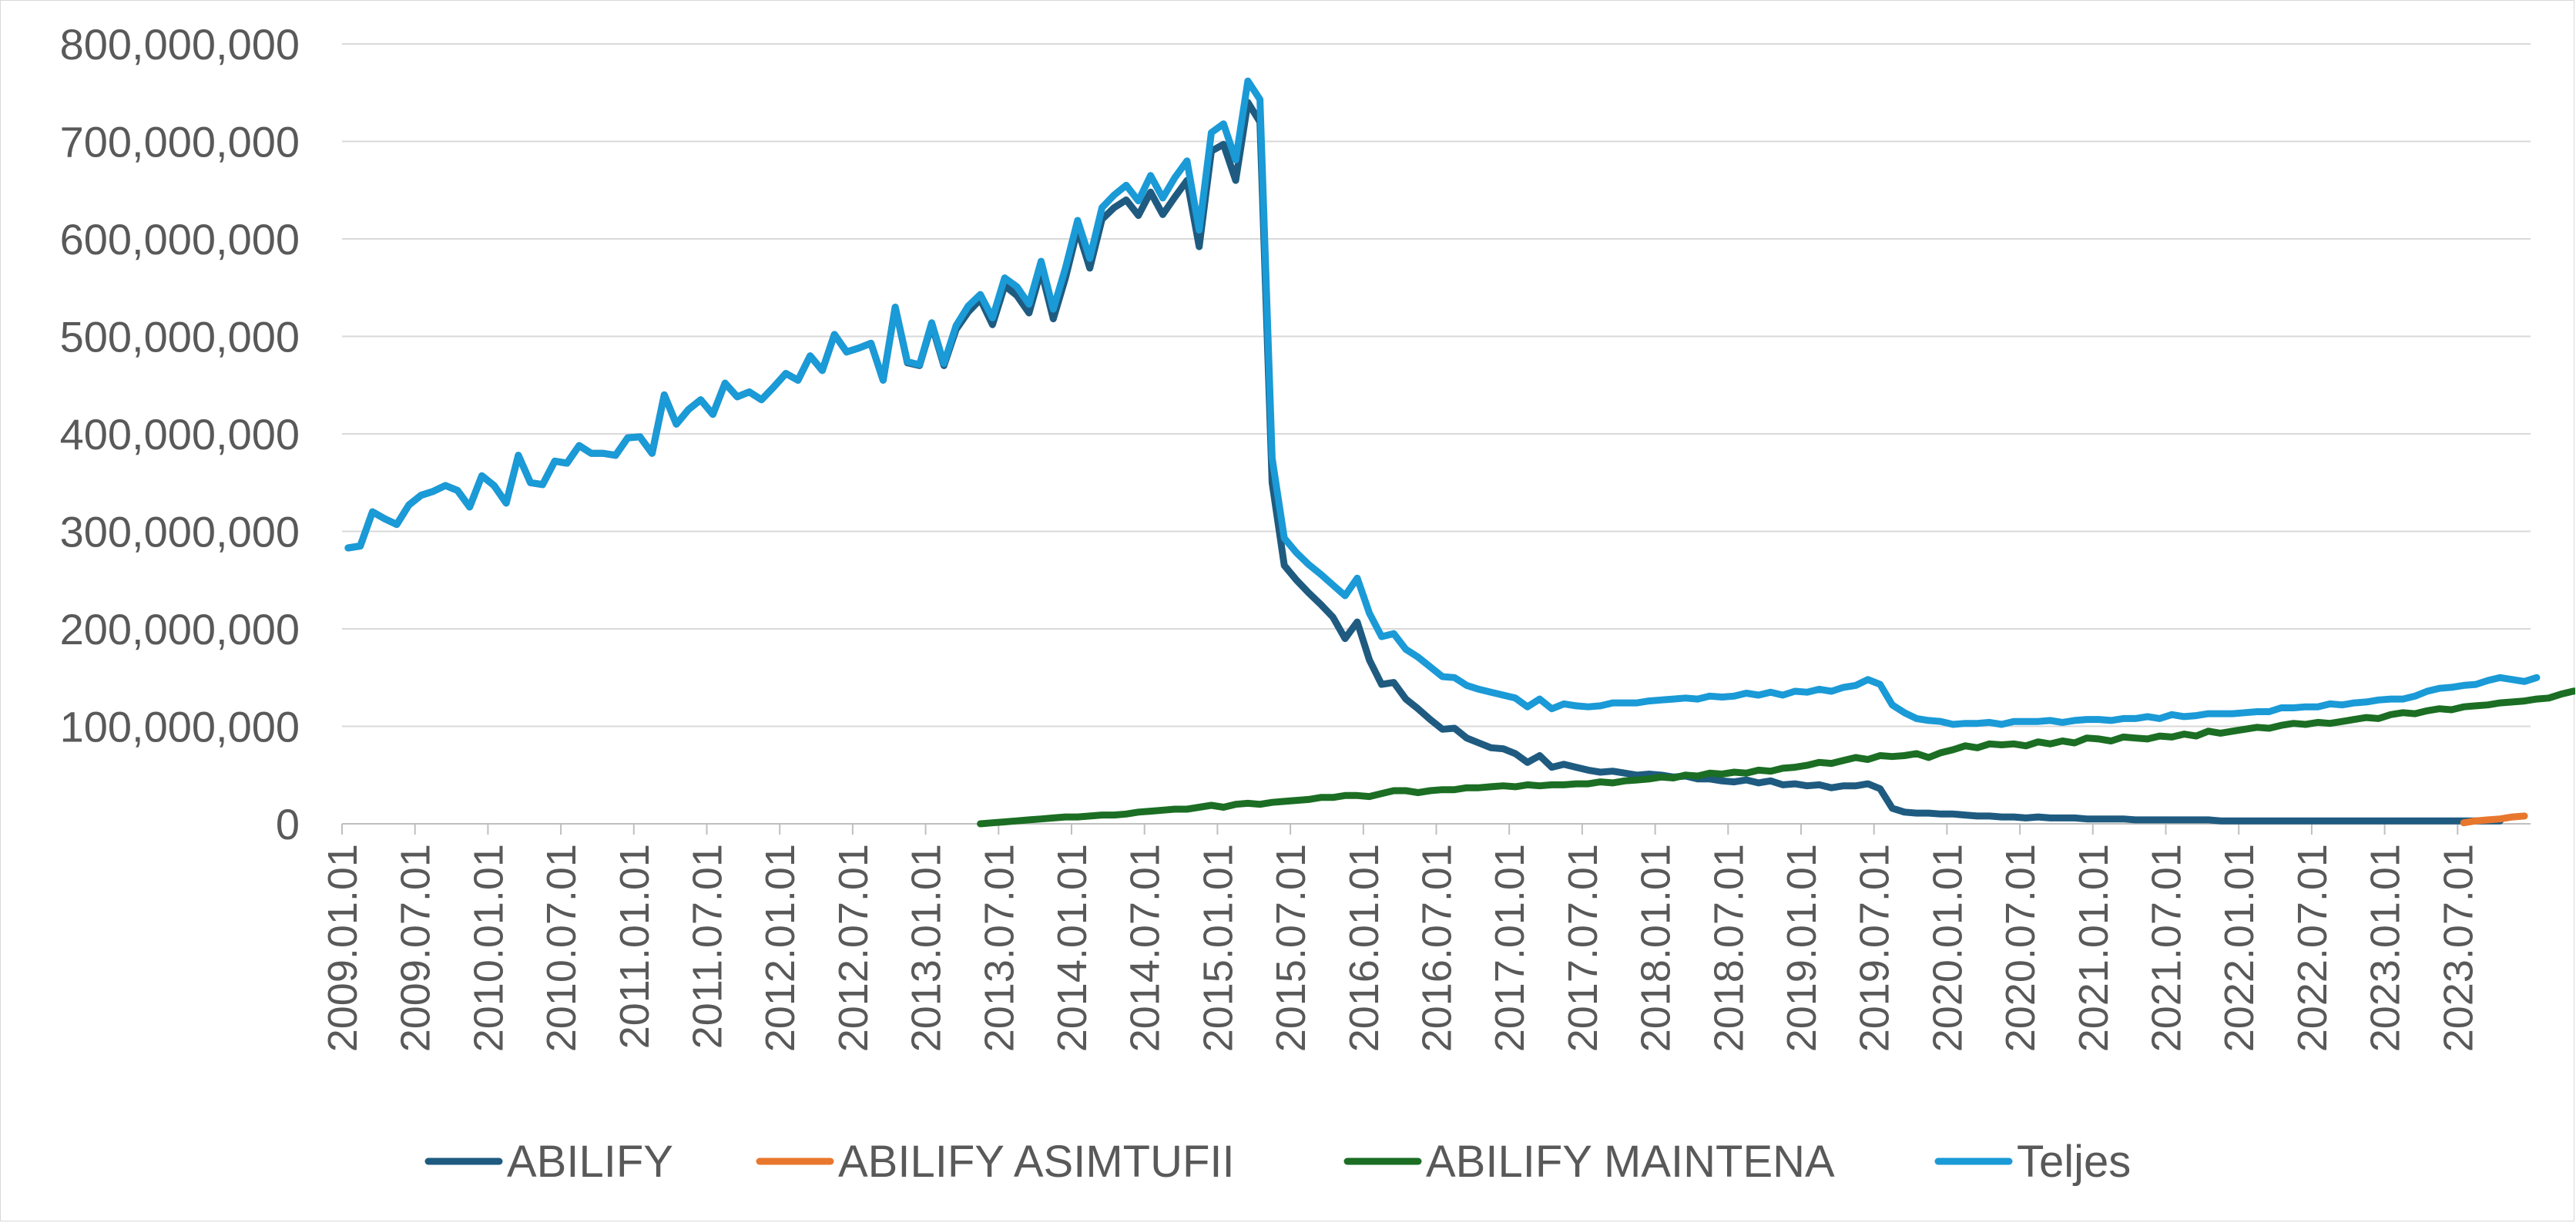 This screenshot has height=1223, width=2576. Describe the element at coordinates (1802, 948) in the screenshot. I see `x-tick-label: 2019.01.01` at that location.